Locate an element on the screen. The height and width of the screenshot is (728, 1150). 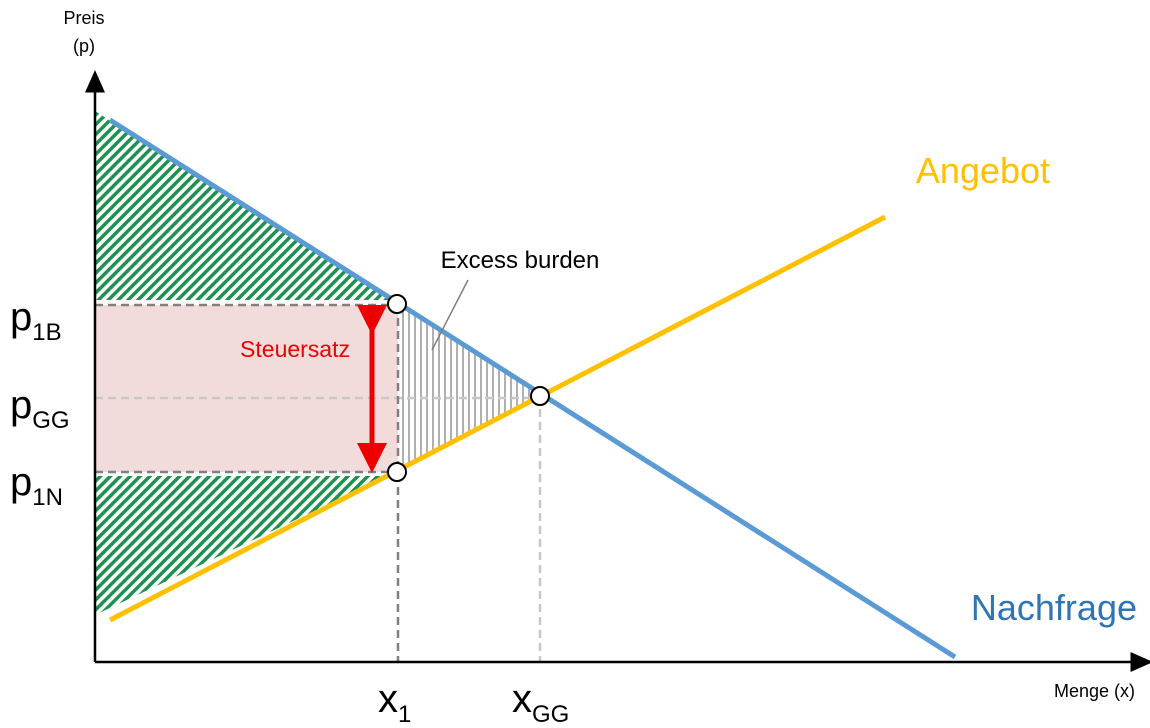
y-label: Preis is located at coordinates (83, 18).